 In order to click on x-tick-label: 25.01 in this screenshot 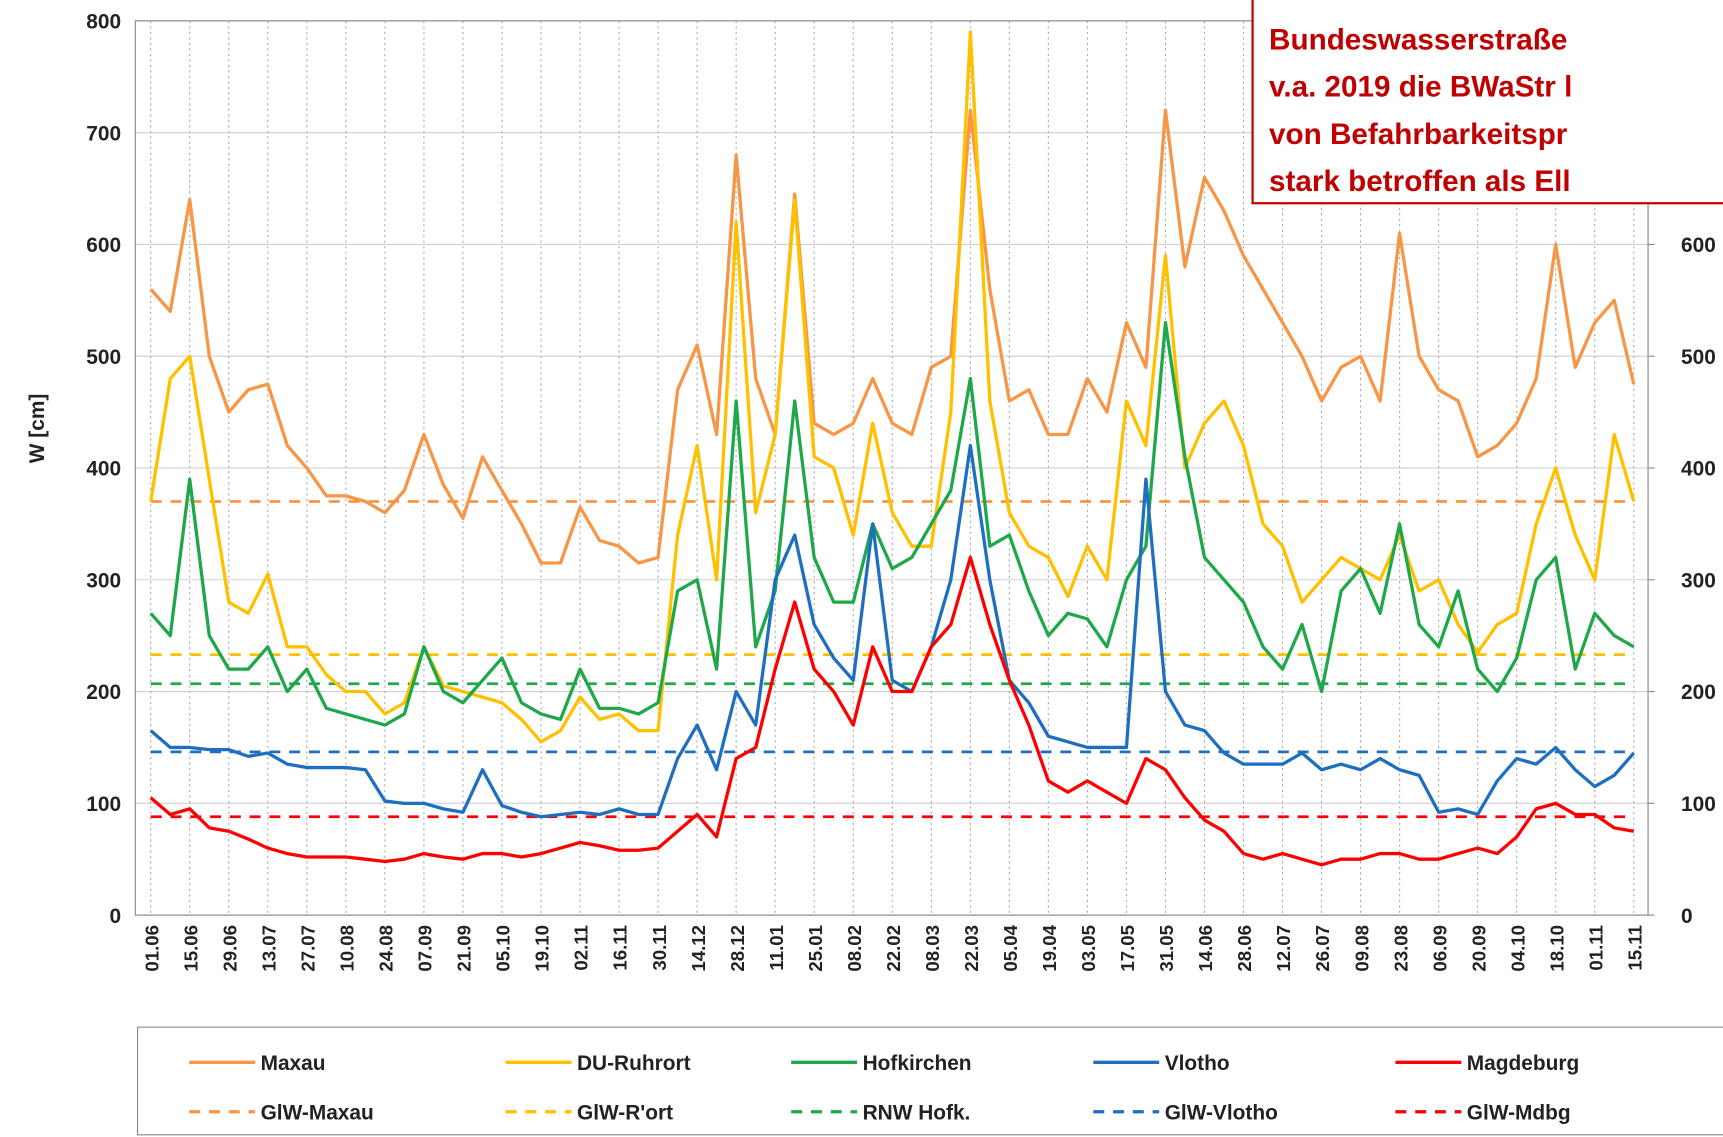, I will do `click(815, 948)`.